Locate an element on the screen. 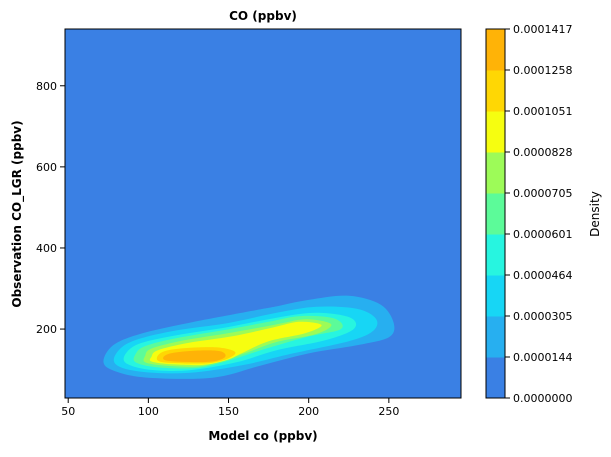  x-tick-label: 200 is located at coordinates (308, 411).